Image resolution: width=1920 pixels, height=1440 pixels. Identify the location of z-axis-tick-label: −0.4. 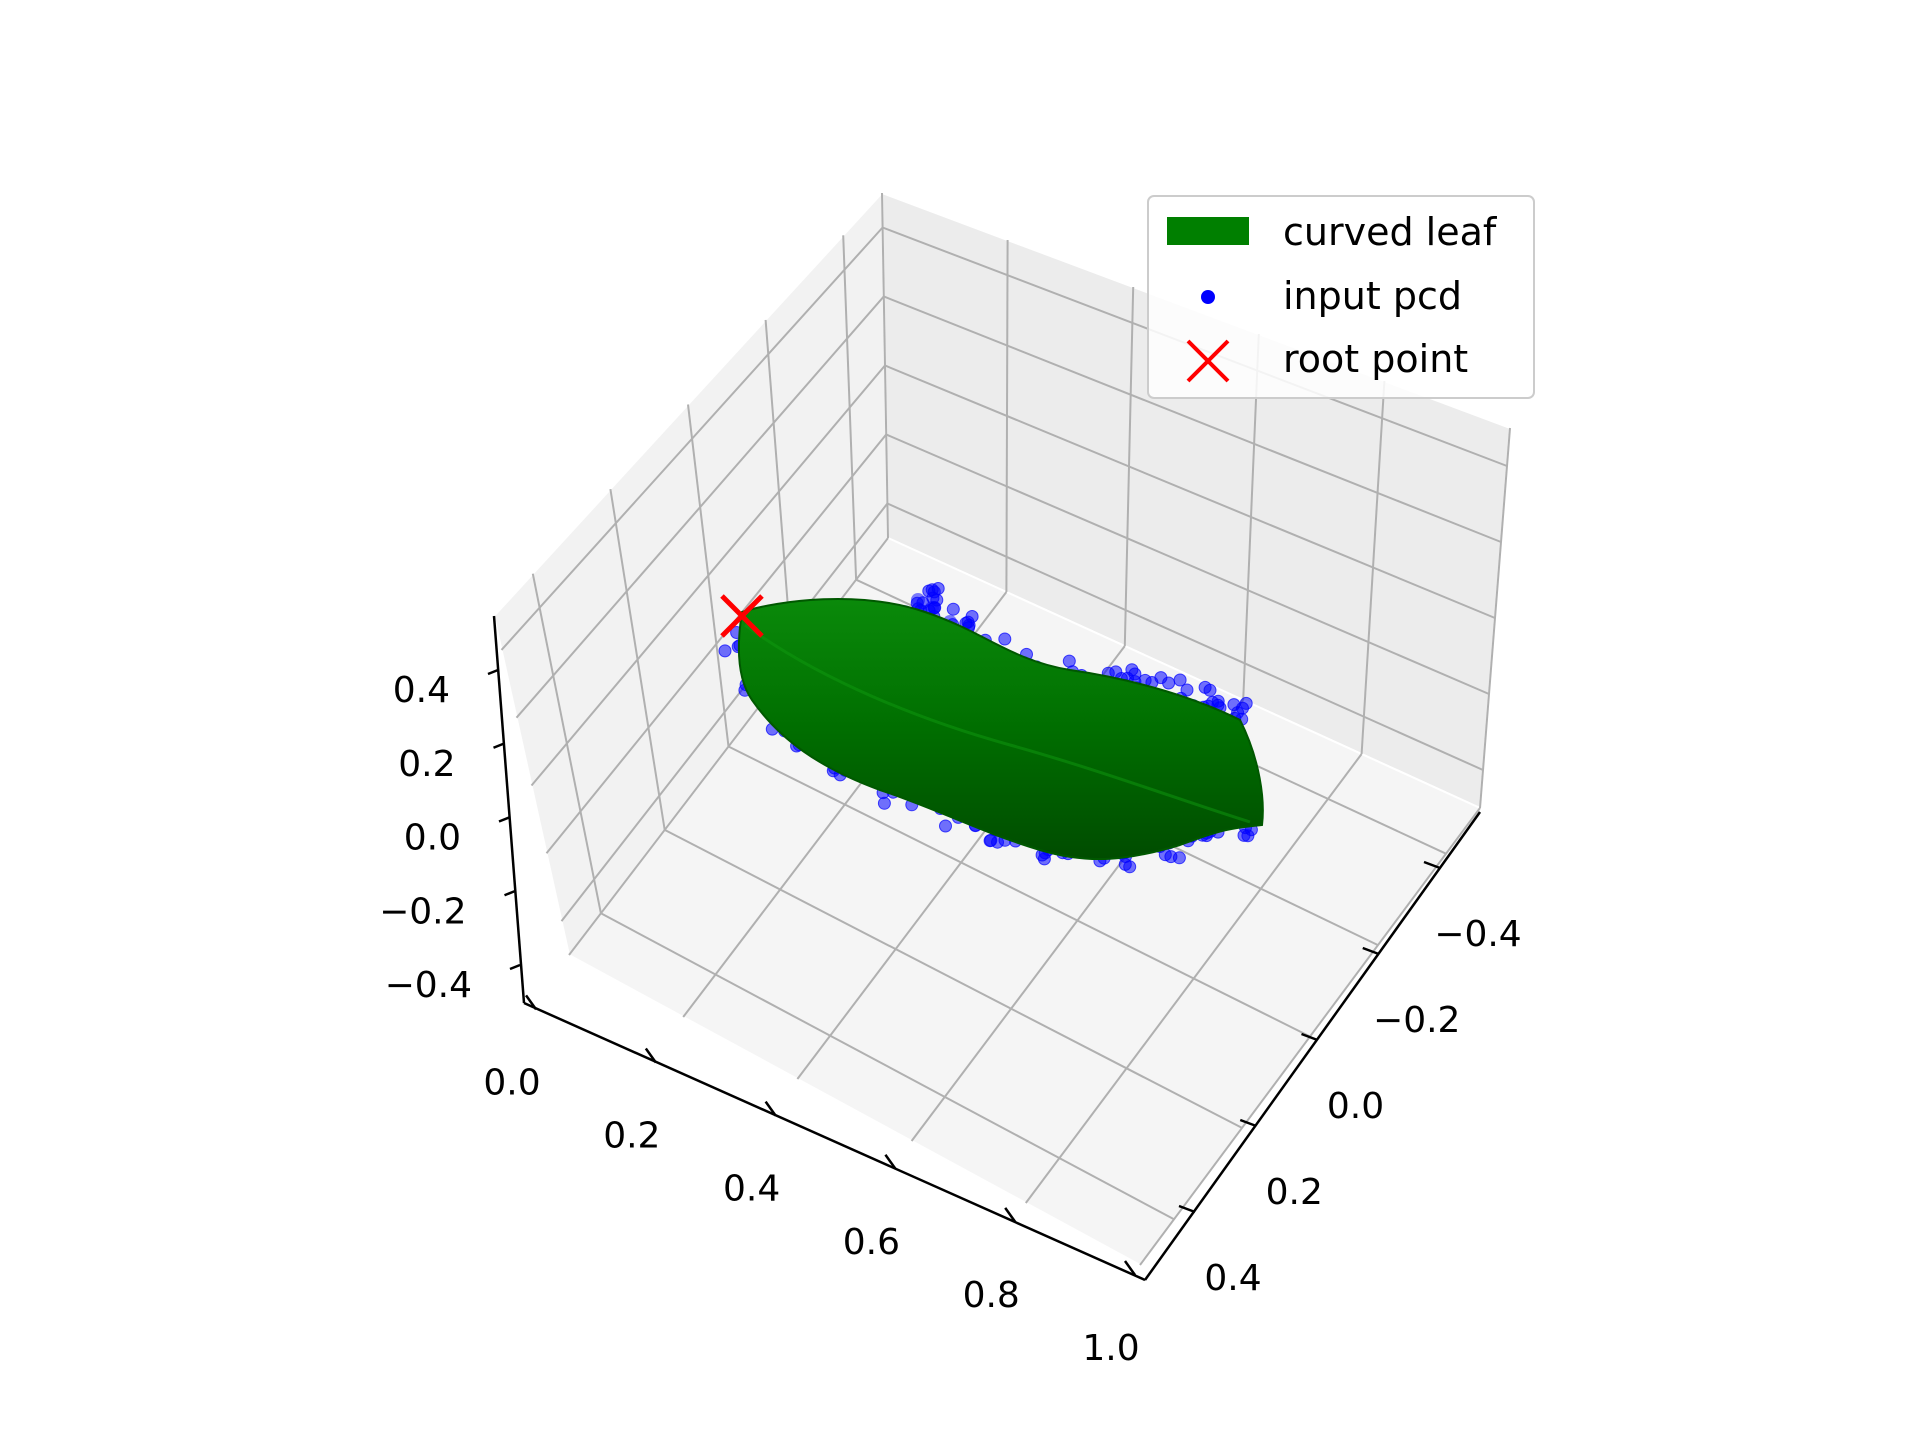
(428, 985).